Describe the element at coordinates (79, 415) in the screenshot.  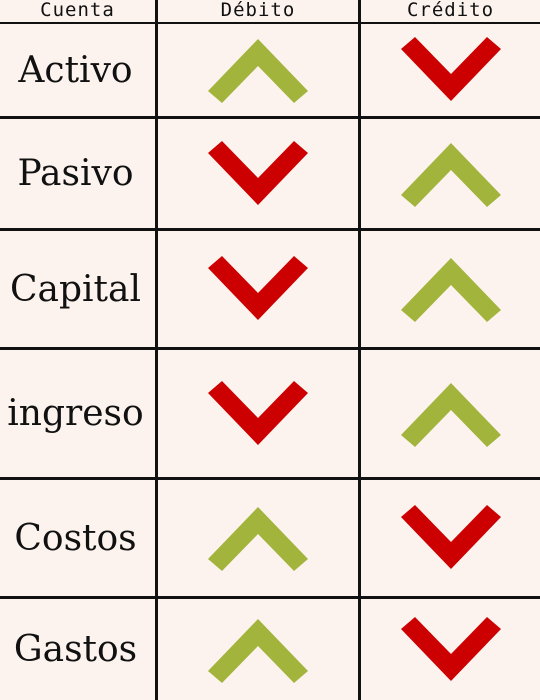
I see `row-label: ingreso` at that location.